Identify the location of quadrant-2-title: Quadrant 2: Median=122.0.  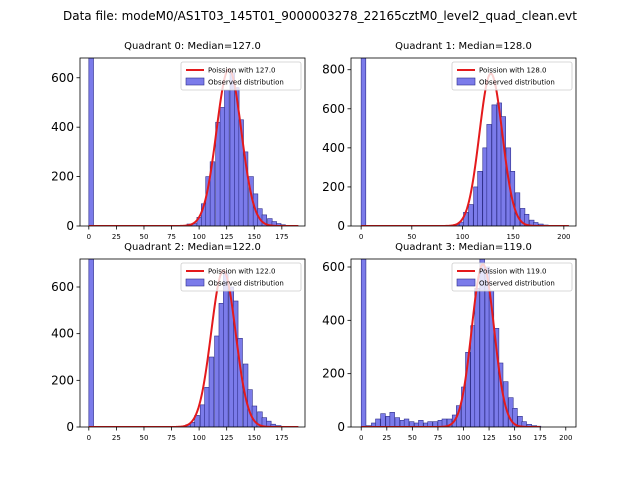
(192, 247).